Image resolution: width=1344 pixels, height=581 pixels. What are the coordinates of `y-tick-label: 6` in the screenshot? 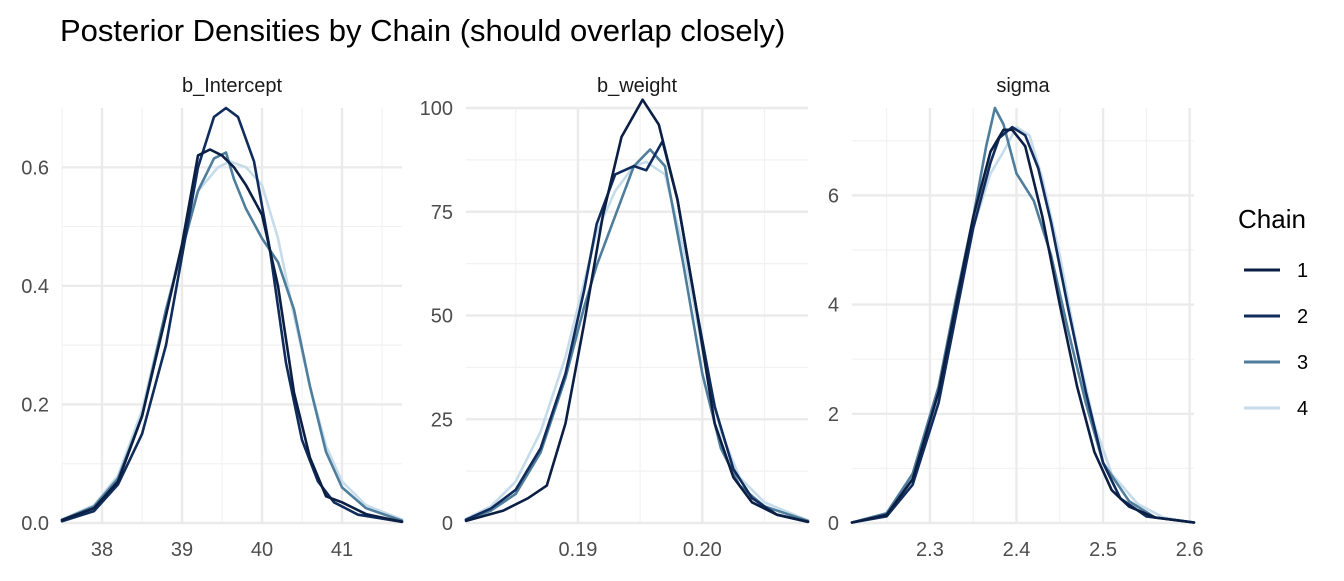 It's located at (833, 196).